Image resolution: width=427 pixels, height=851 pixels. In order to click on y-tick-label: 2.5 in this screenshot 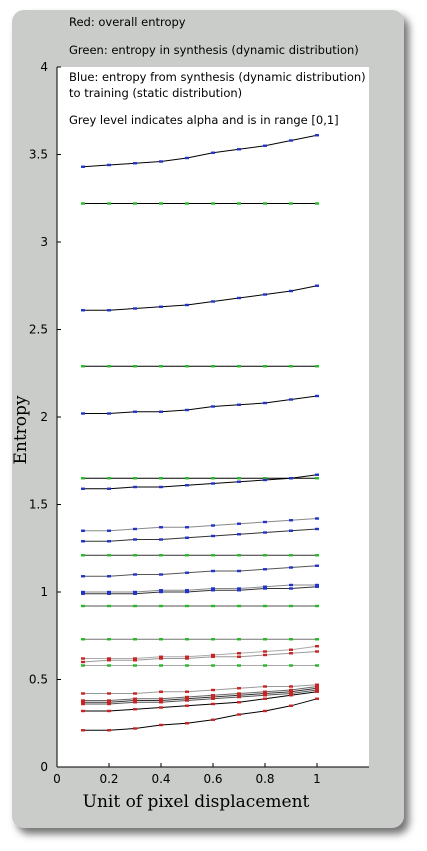, I will do `click(38, 330)`.